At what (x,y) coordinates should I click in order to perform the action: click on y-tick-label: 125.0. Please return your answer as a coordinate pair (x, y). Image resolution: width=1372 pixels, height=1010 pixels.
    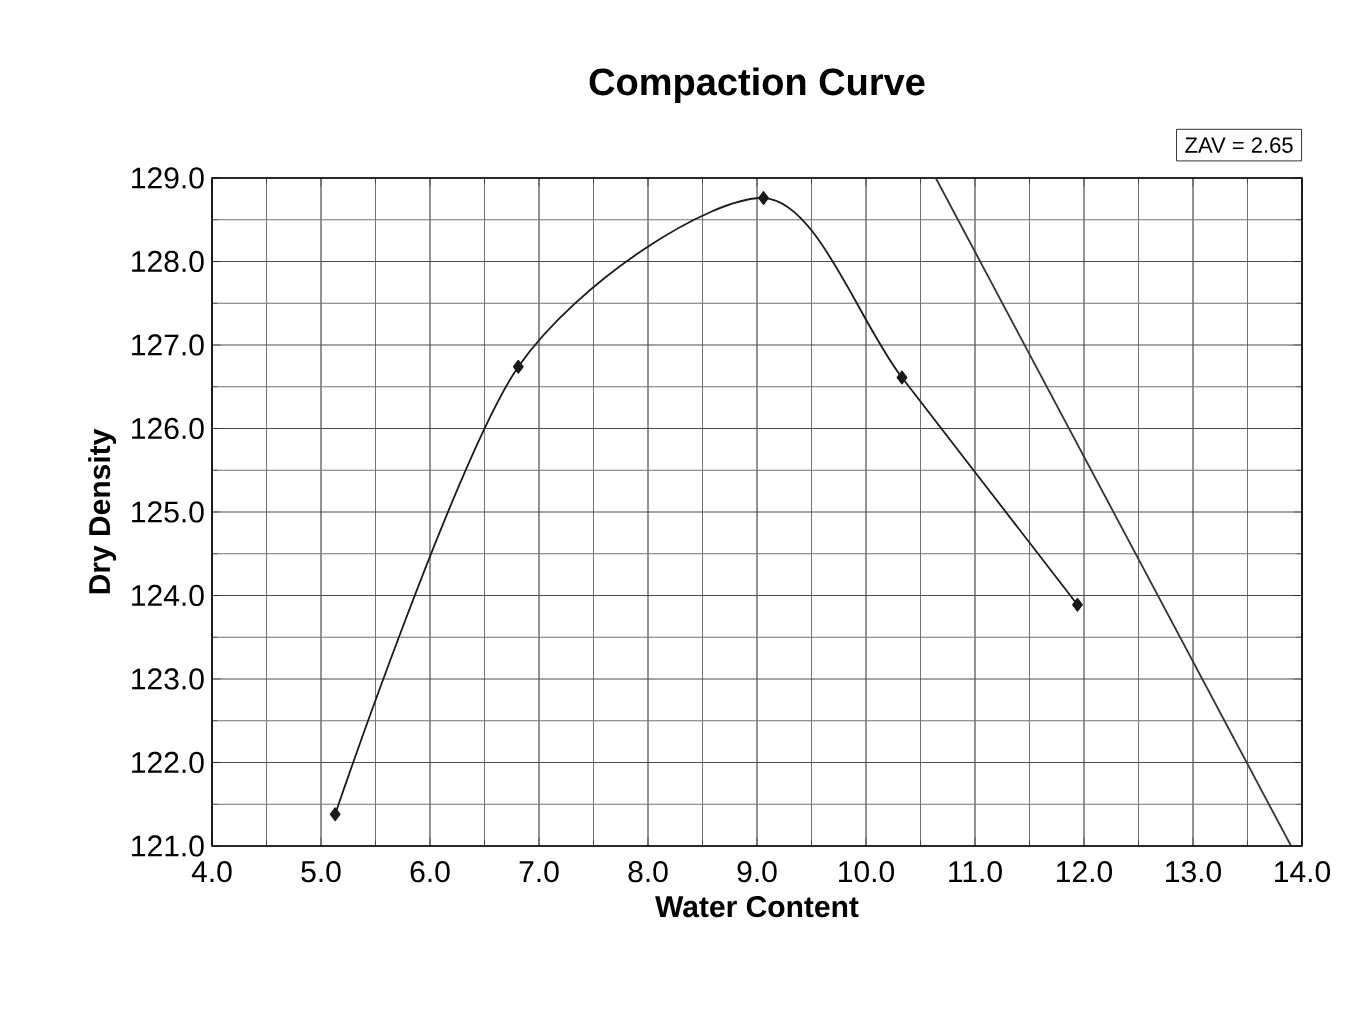
    Looking at the image, I should click on (168, 512).